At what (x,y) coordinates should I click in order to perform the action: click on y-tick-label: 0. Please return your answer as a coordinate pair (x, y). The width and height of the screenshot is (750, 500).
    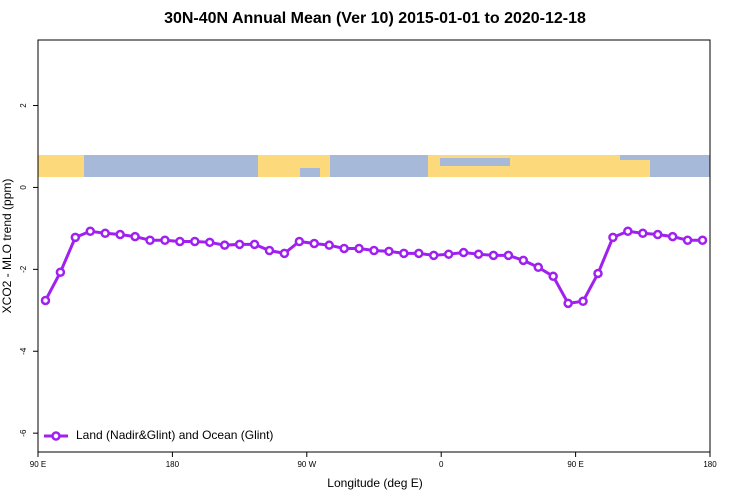
    Looking at the image, I should click on (23, 187).